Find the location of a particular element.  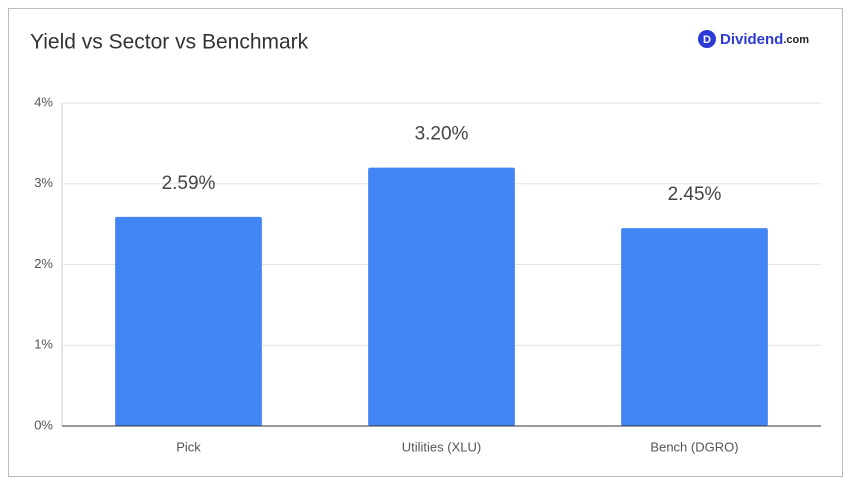

x-tick-label: Pick is located at coordinates (188, 446).